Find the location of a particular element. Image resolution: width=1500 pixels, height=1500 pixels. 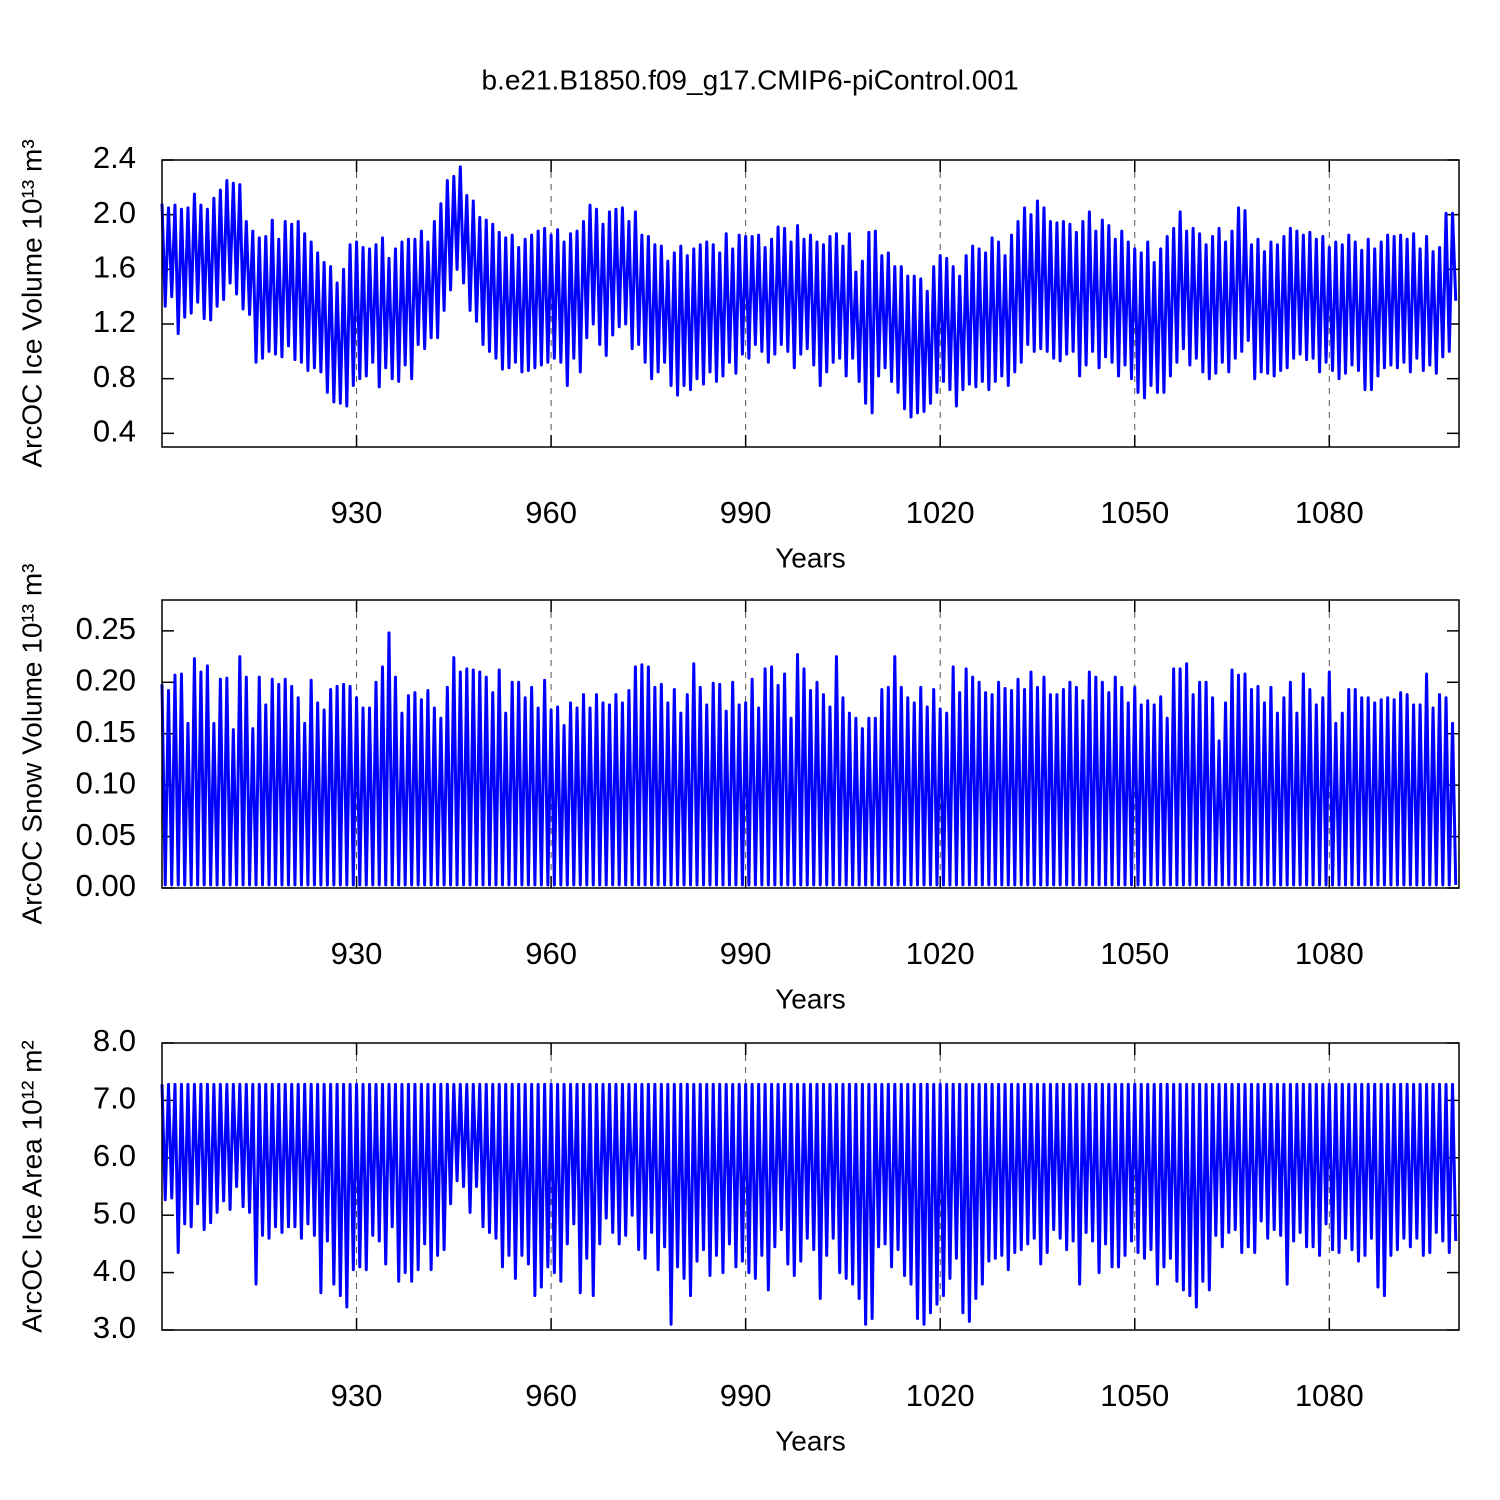

y-tick-label: 2.0 is located at coordinates (114, 212).